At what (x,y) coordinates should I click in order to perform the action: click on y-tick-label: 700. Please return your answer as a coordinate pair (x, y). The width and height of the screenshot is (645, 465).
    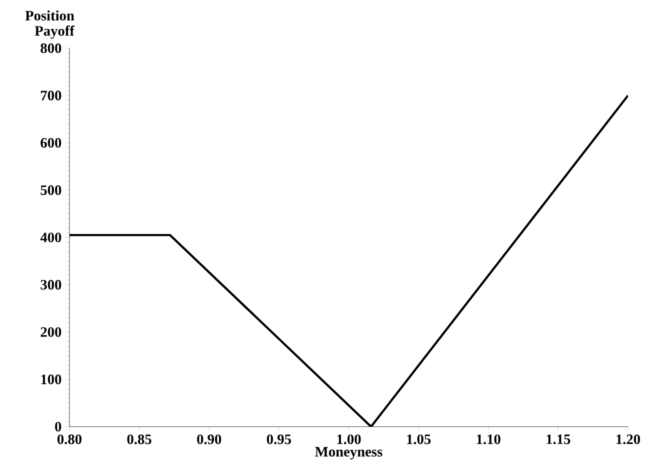
    Looking at the image, I should click on (51, 95).